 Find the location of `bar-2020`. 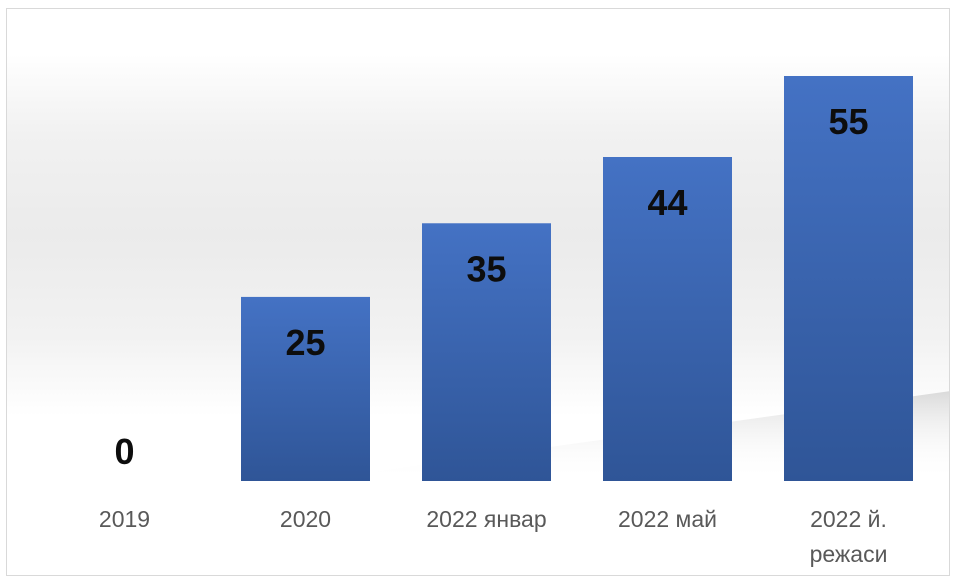

bar-2020 is located at coordinates (305, 388).